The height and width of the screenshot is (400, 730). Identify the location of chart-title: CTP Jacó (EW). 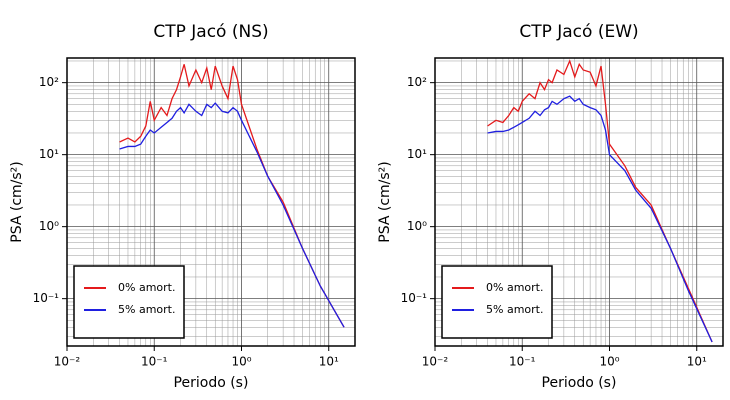
(578, 32).